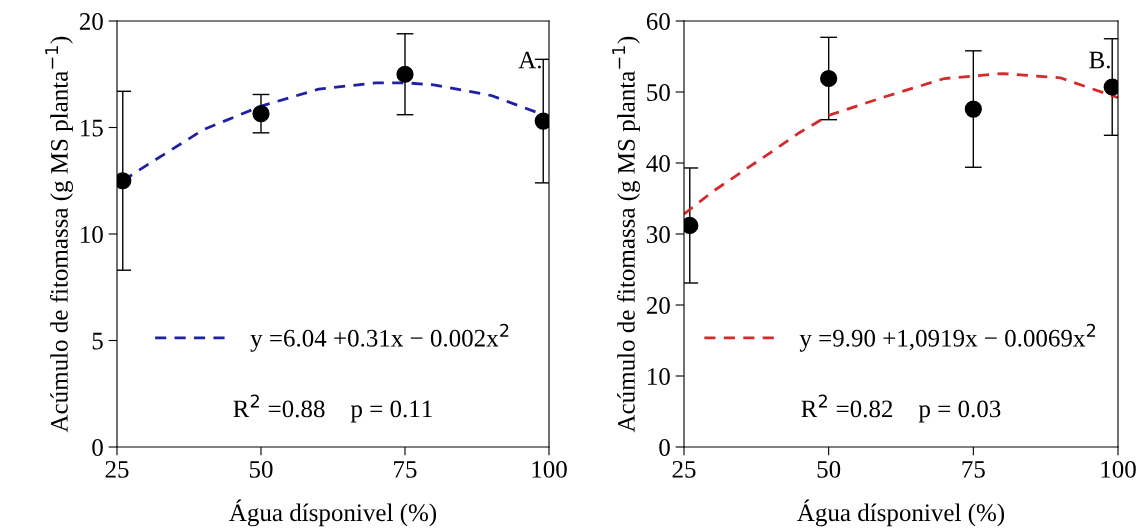 This screenshot has height=532, width=1144. What do you see at coordinates (1099, 60) in the screenshot?
I see `annotation: B.` at bounding box center [1099, 60].